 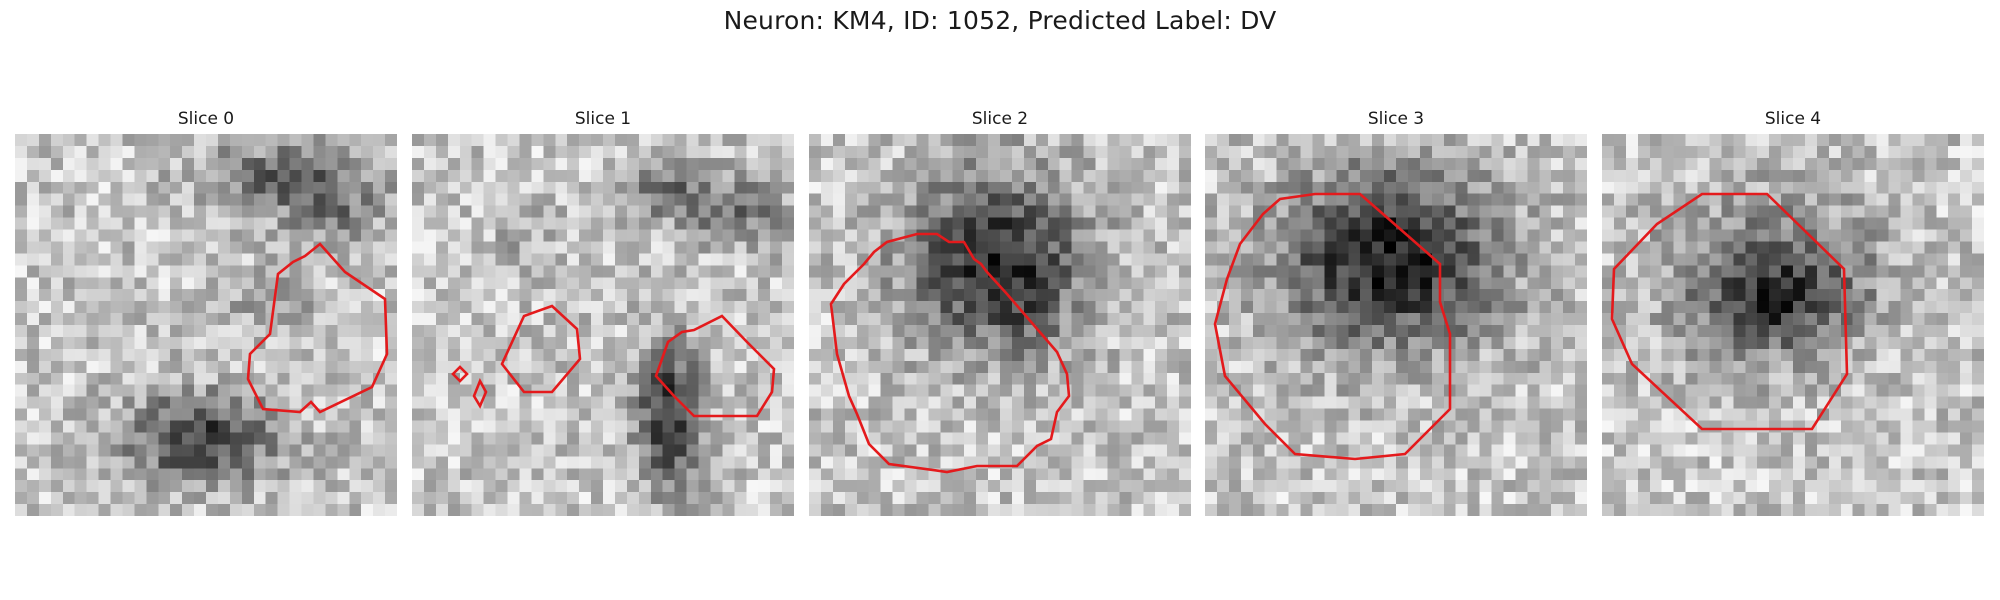 I want to click on slice-0-panel, so click(x=206, y=325).